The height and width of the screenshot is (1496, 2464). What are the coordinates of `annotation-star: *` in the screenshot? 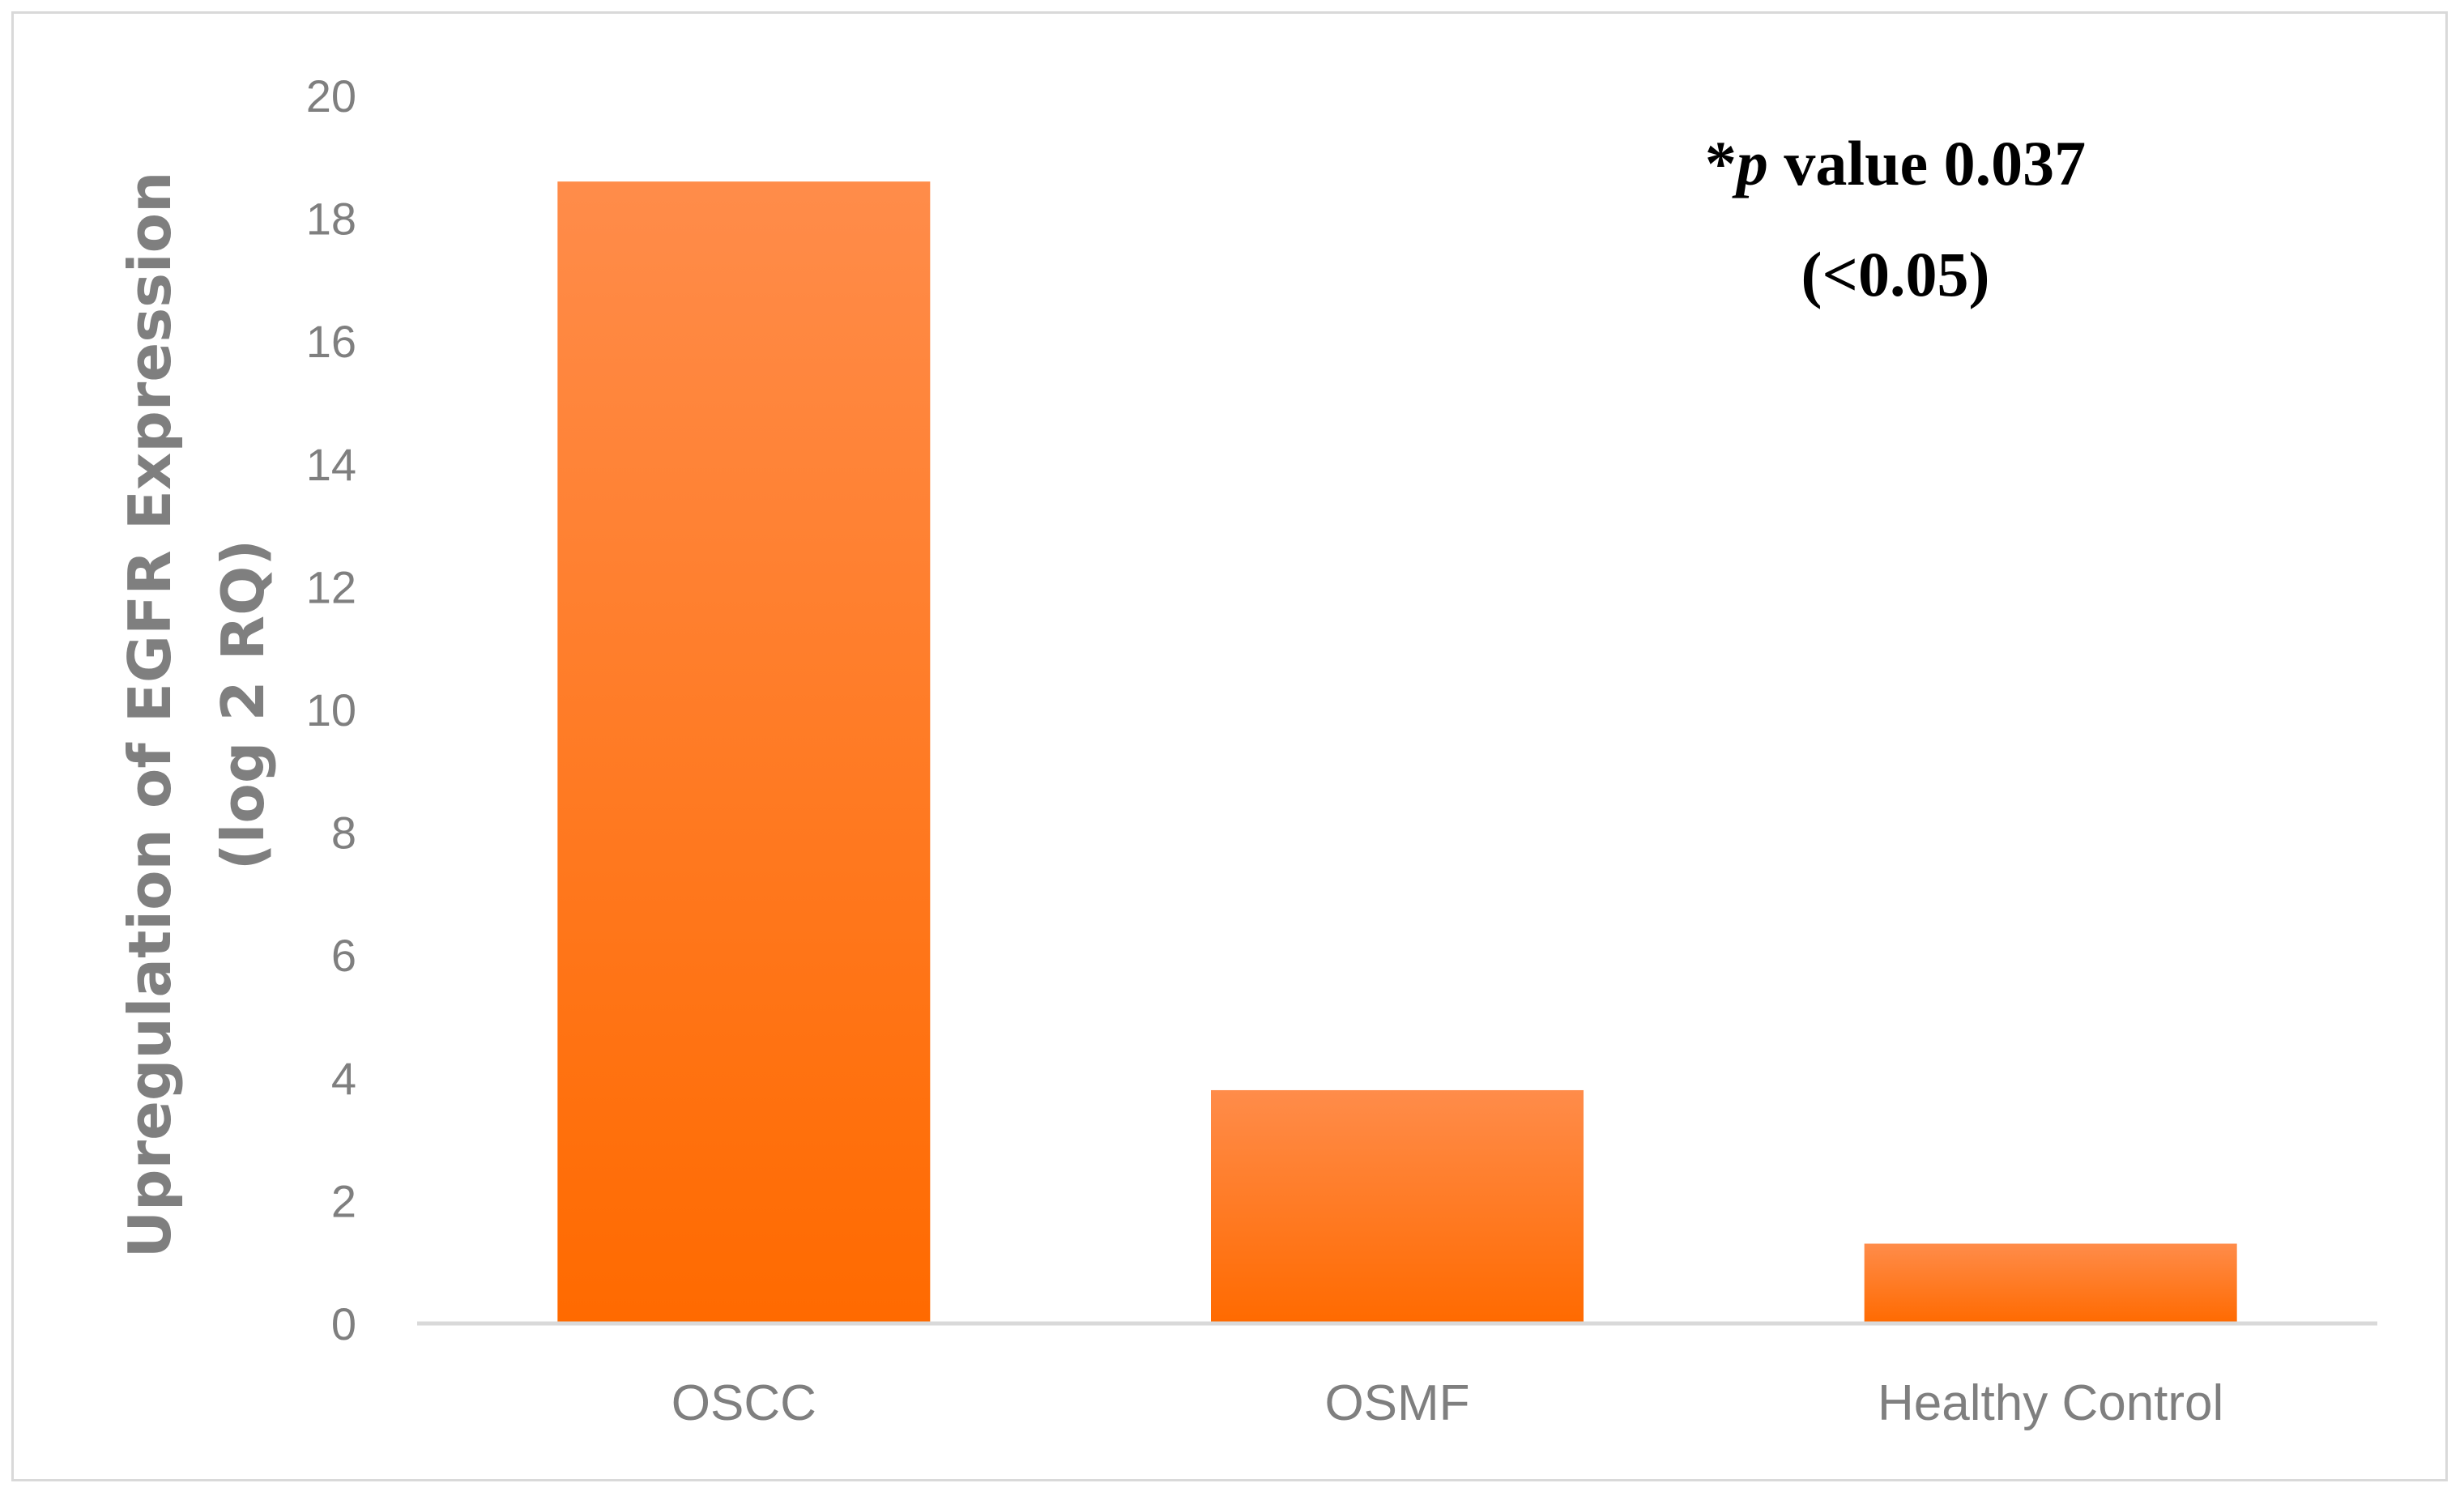 It's located at (1721, 163).